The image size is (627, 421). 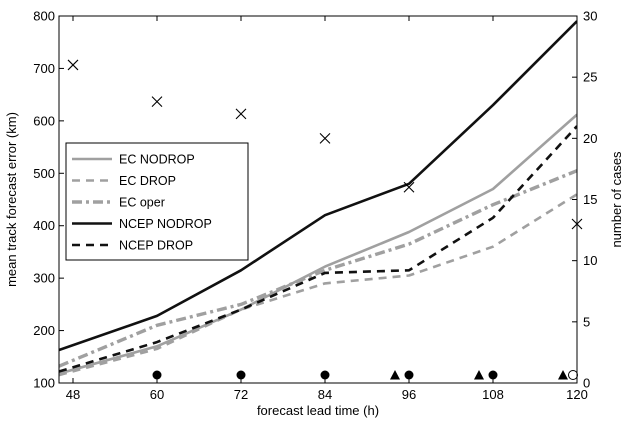 What do you see at coordinates (157, 160) in the screenshot?
I see `legend-label: EC NODROP` at bounding box center [157, 160].